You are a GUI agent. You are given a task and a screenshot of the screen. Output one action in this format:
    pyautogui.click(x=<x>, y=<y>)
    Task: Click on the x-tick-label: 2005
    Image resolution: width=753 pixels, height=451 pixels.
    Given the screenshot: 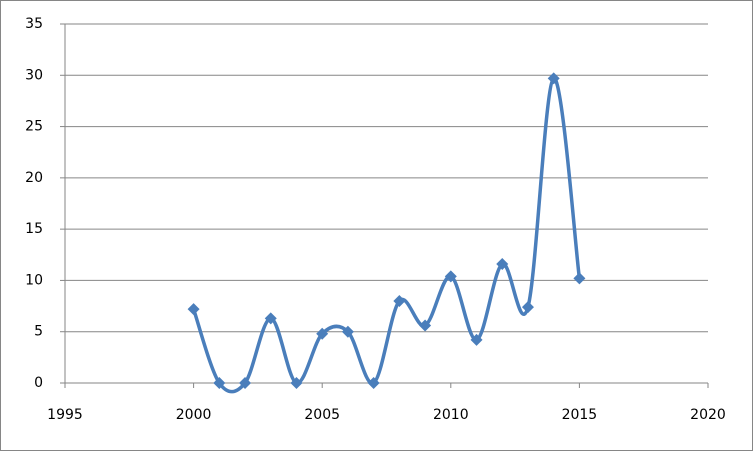 What is the action you would take?
    pyautogui.click(x=322, y=415)
    